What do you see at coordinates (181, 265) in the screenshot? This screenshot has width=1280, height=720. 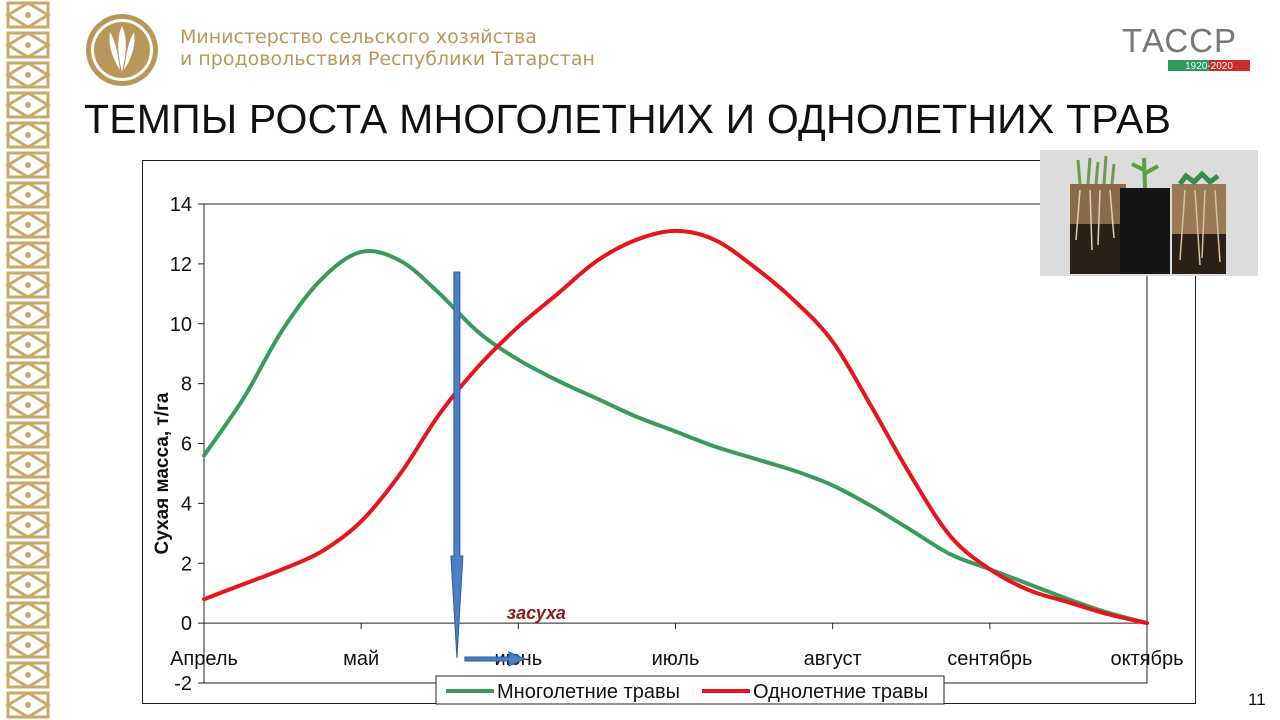 I see `y-tick-label: 12` at bounding box center [181, 265].